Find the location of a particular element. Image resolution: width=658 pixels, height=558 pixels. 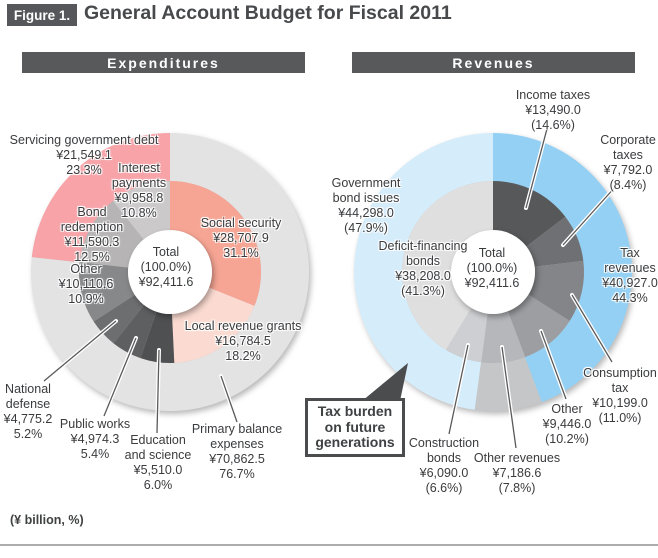

segment-social-security is located at coordinates (215, 243).